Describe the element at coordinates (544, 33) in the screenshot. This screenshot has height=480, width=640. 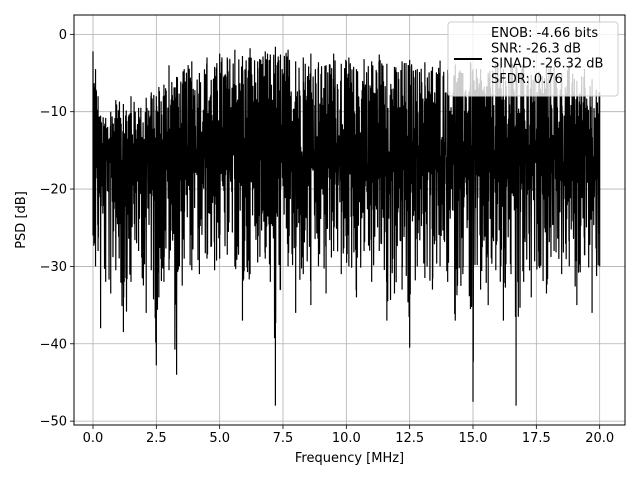
I see `legend-entry-enob: ENOB: -4.66 bits` at that location.